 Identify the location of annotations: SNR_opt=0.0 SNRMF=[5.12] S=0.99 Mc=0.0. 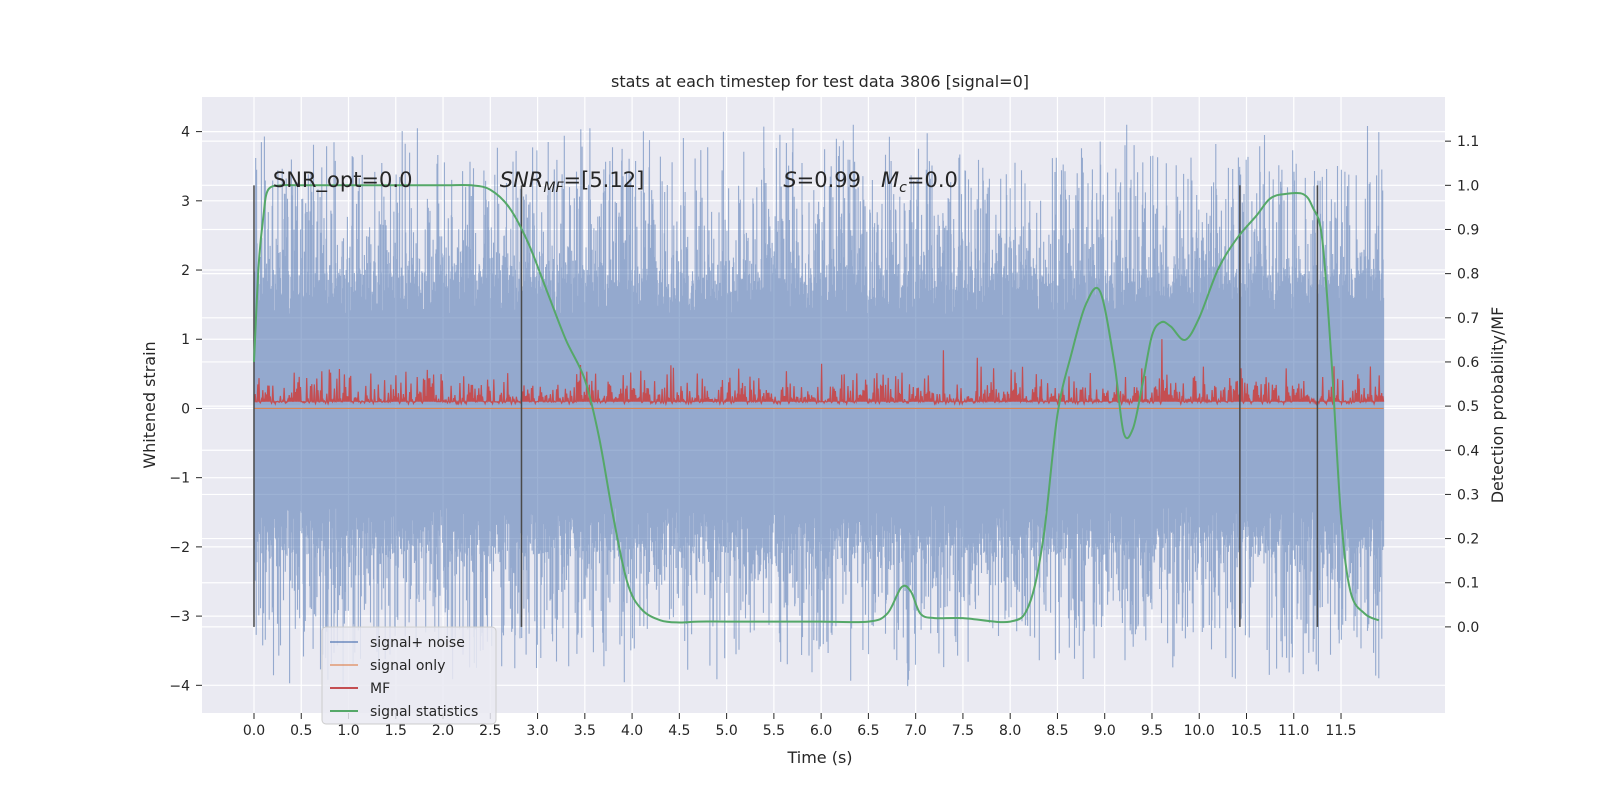
(615, 182).